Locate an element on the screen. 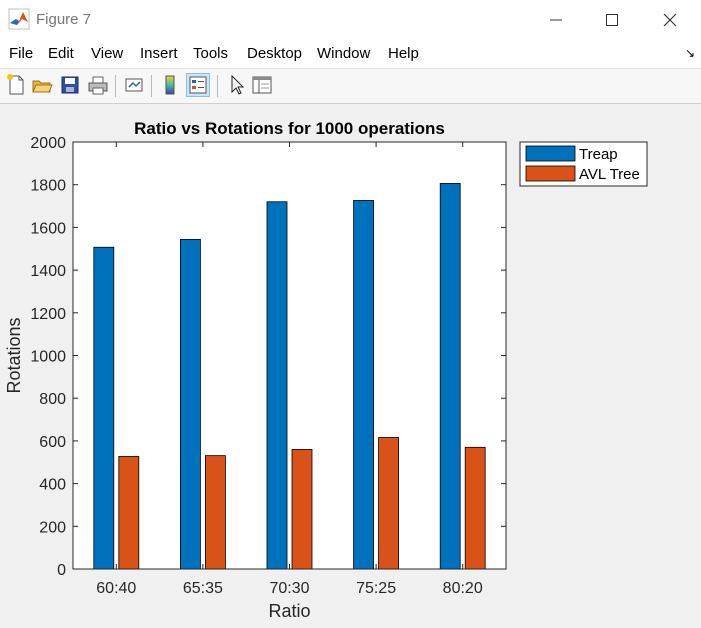  y-tick-label: 1400 is located at coordinates (48, 271).